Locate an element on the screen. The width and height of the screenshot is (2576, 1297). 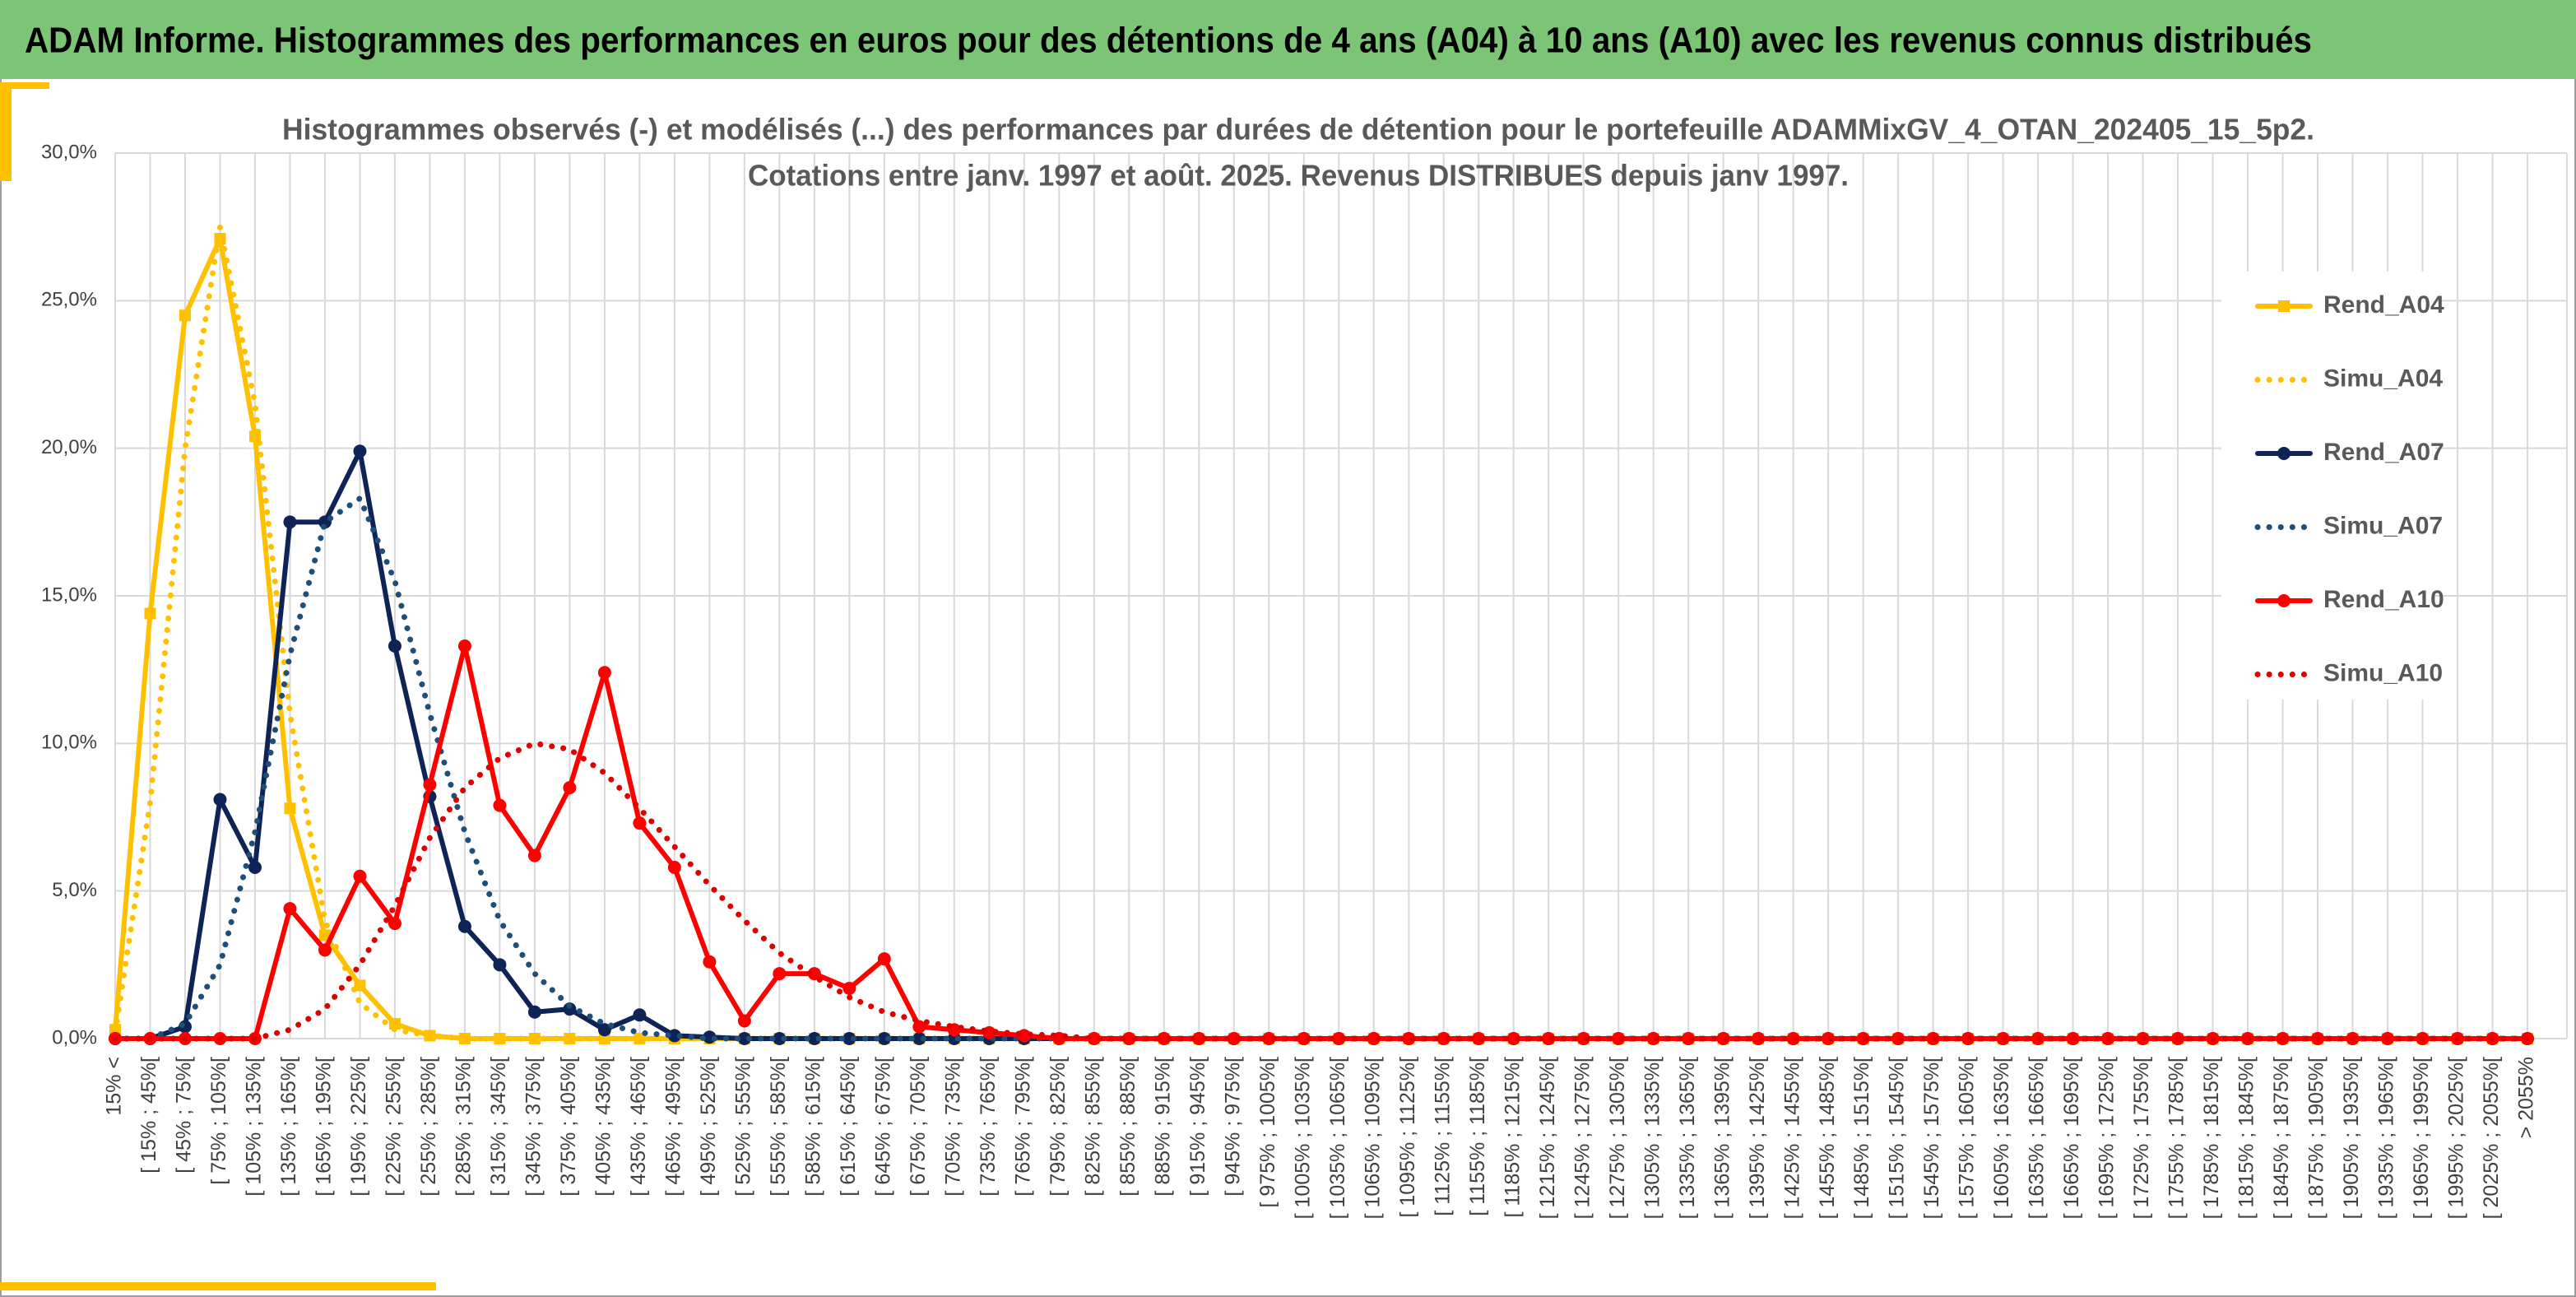
x-tick-label: [ 1875% ; 1905%[ is located at coordinates (2316, 1138).